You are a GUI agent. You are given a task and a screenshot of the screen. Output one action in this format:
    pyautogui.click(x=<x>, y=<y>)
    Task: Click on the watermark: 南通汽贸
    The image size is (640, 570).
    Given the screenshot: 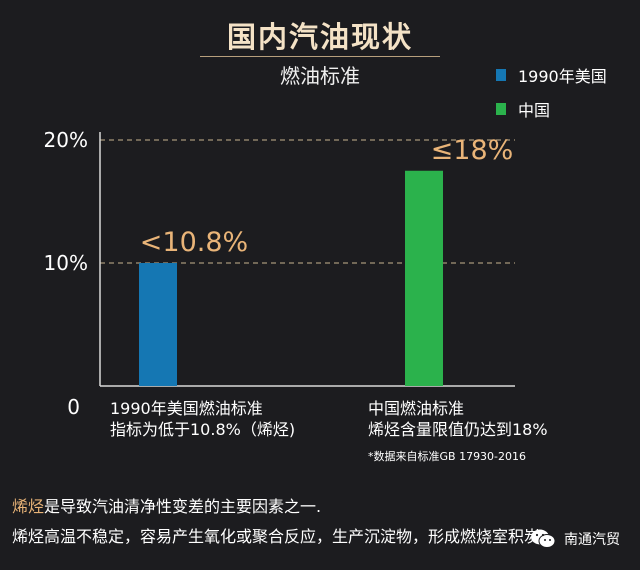 What is the action you would take?
    pyautogui.click(x=575, y=539)
    